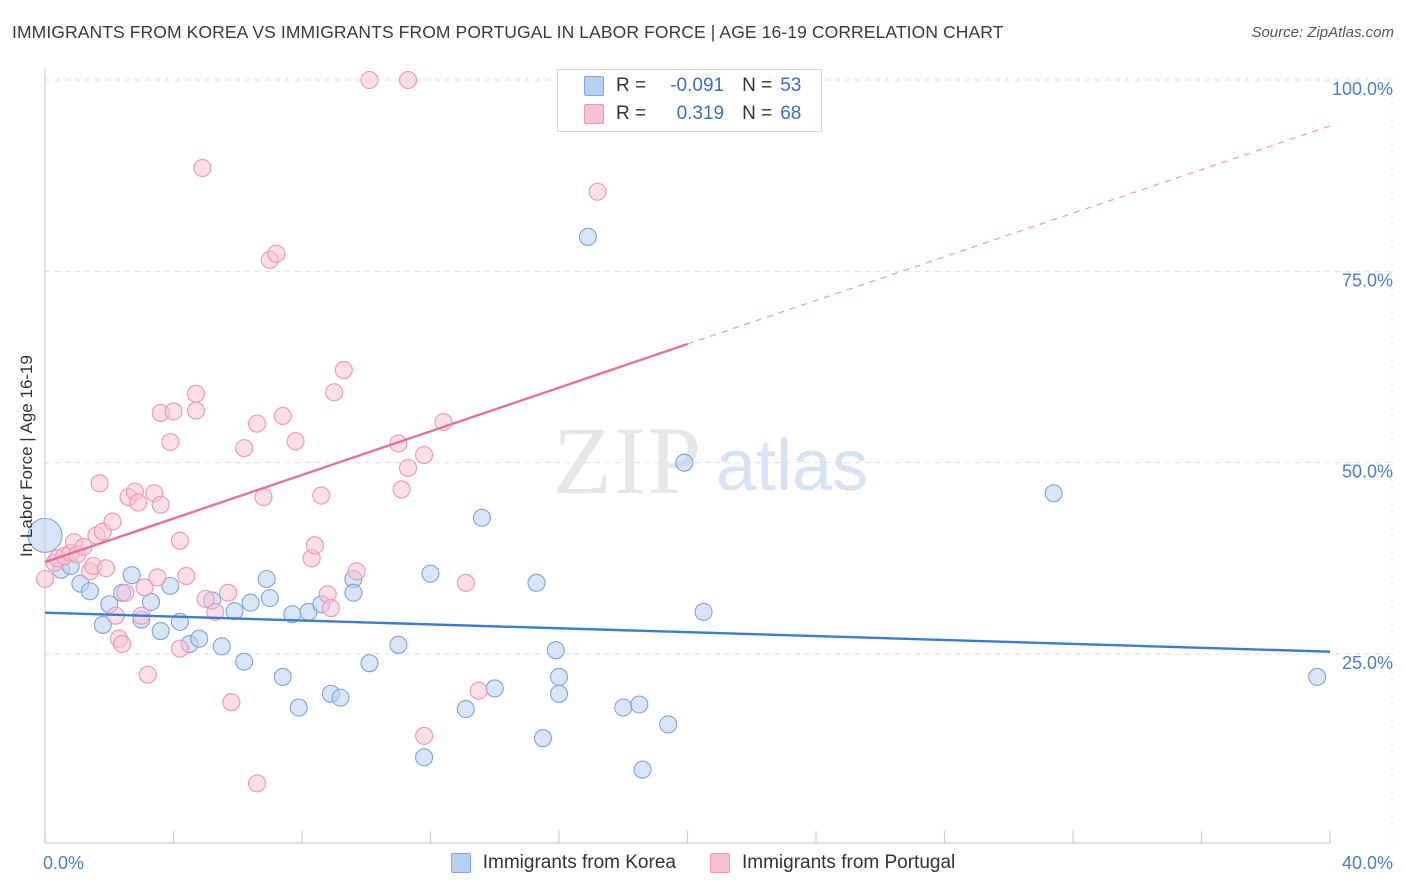 The height and width of the screenshot is (892, 1406). What do you see at coordinates (63, 863) in the screenshot?
I see `x-tick-label: 0.0%` at bounding box center [63, 863].